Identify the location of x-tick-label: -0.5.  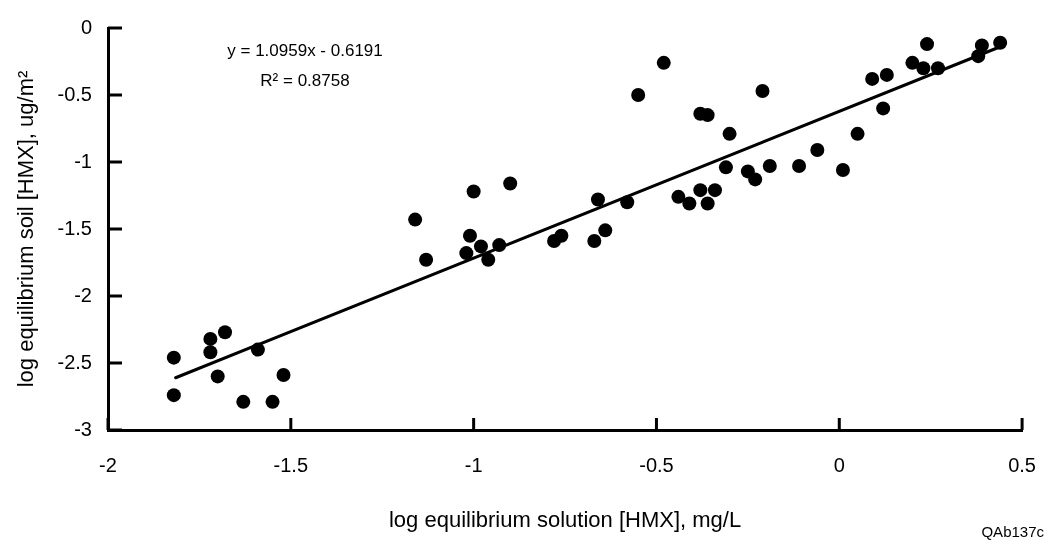
(656, 464).